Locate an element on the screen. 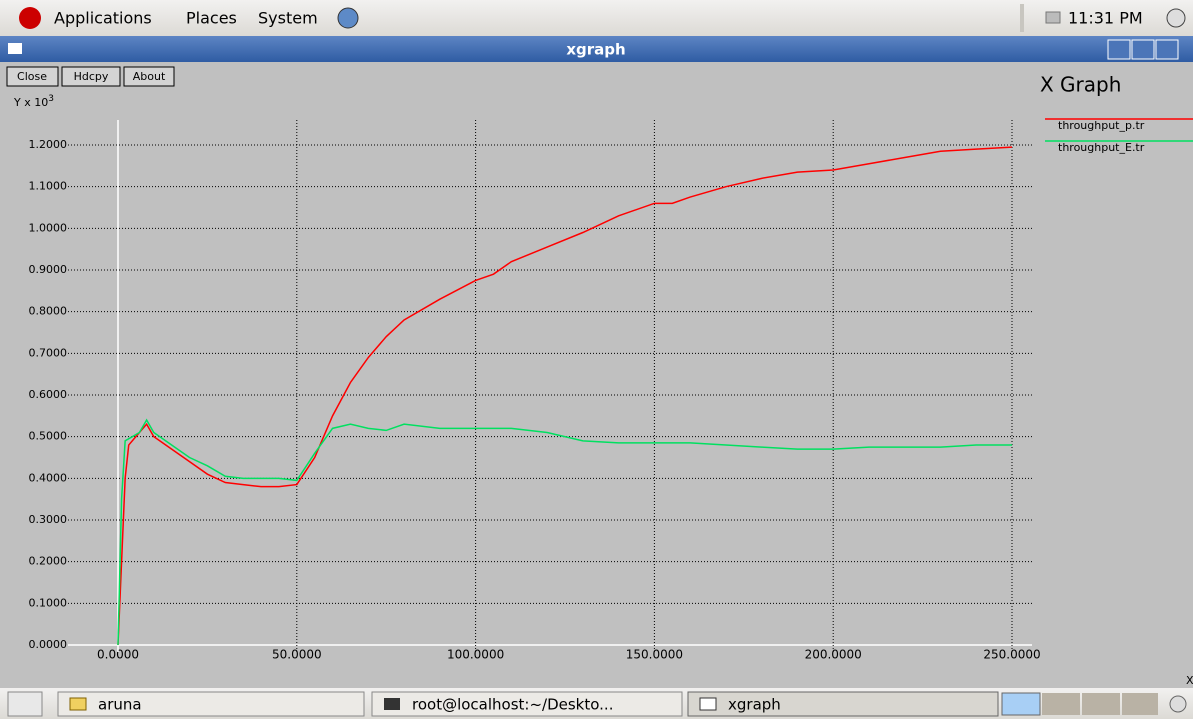  top-panel is located at coordinates (596, 18).